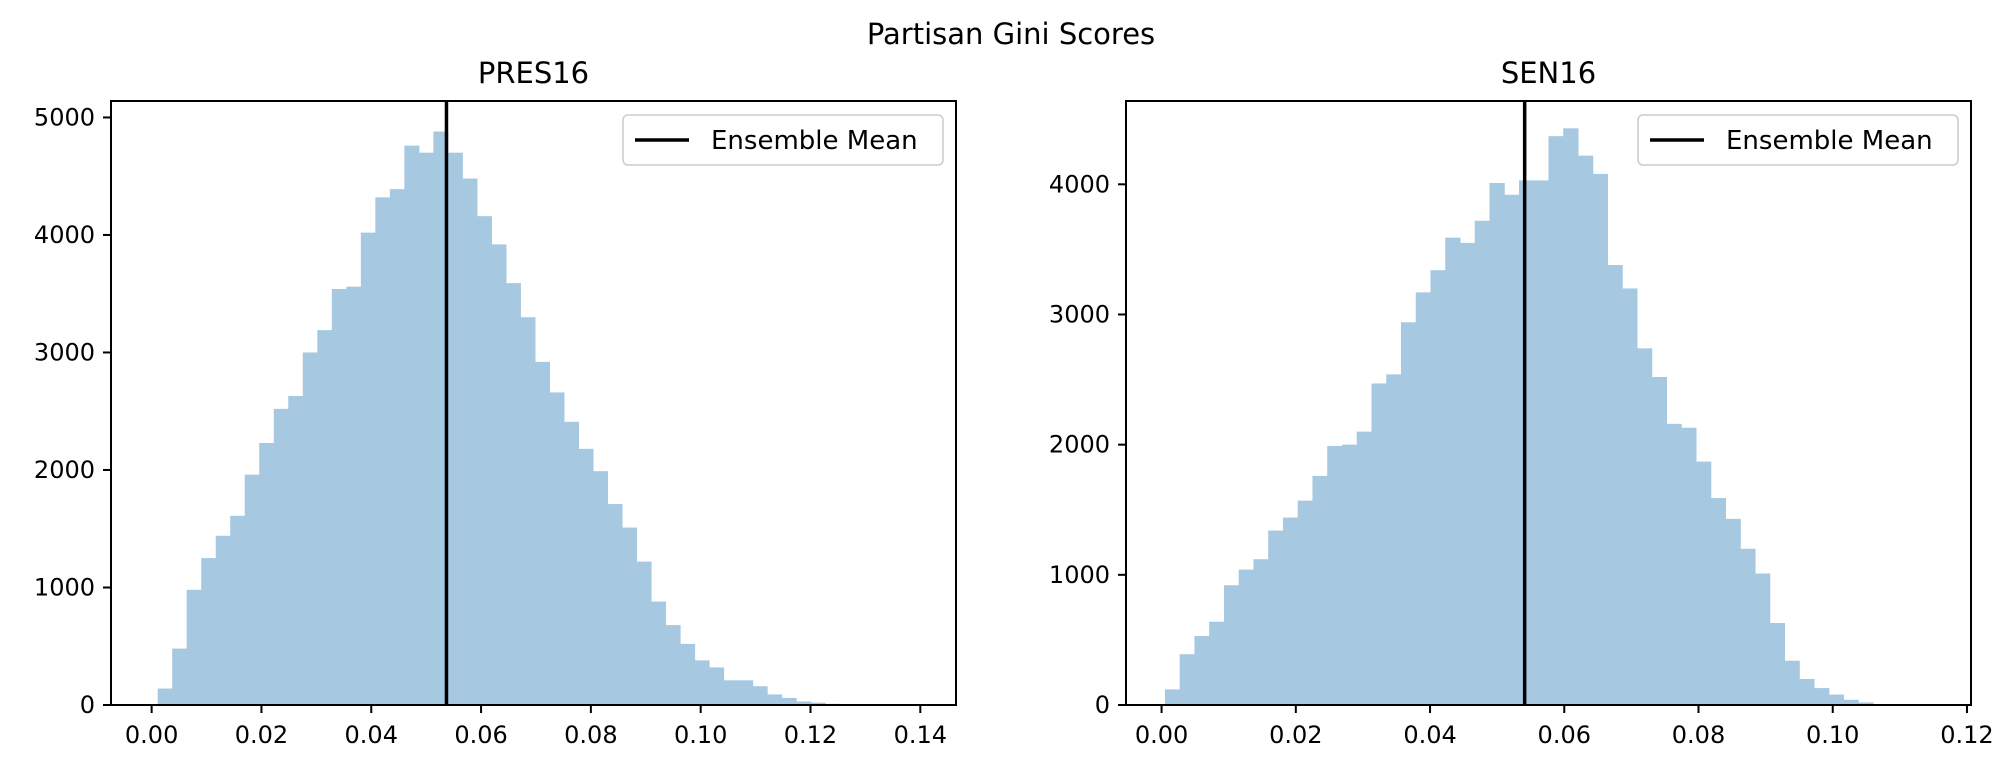 This screenshot has width=2014, height=771. Describe the element at coordinates (920, 735) in the screenshot. I see `x-tick-label: 0.14` at that location.